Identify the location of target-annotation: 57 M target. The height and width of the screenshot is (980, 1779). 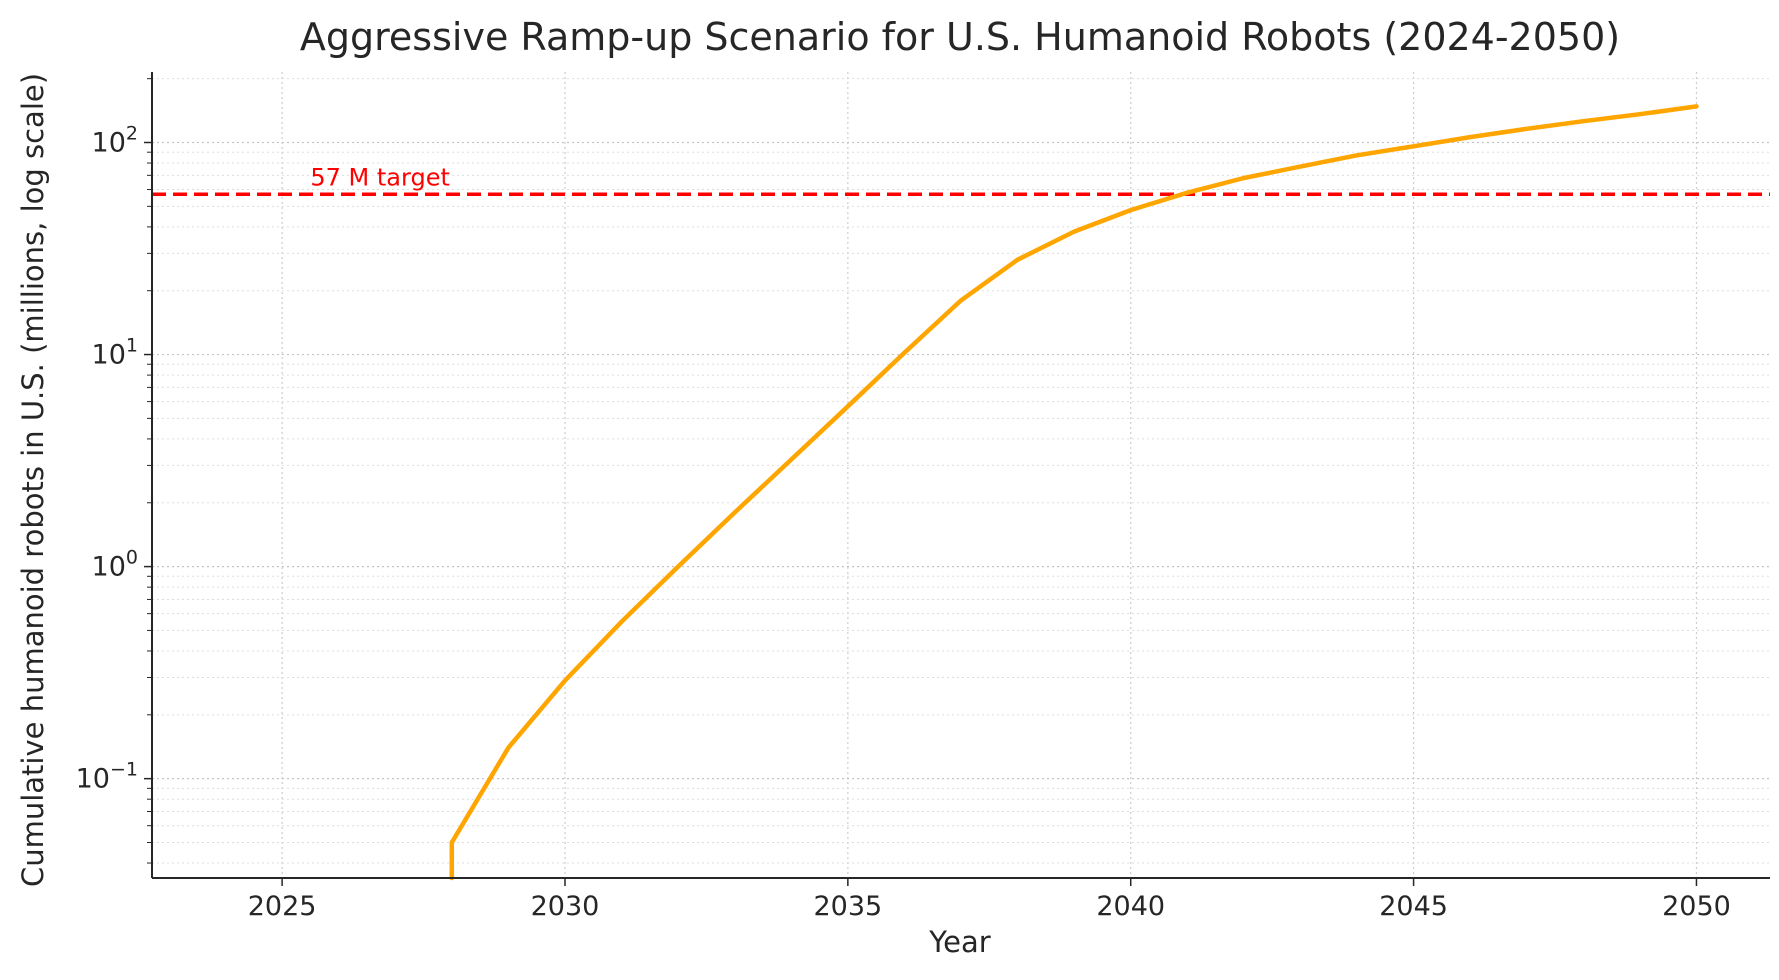
(379, 177).